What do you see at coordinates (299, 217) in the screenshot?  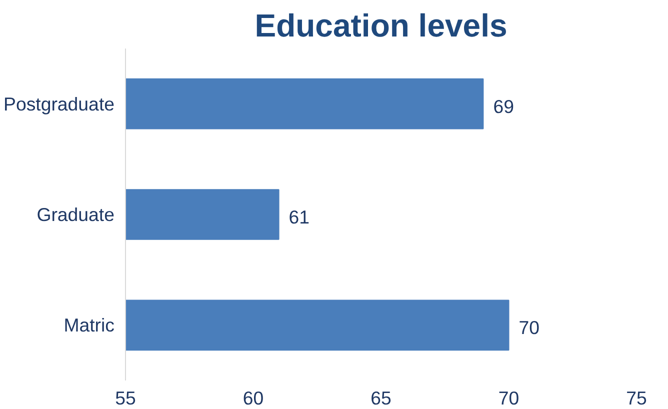 I see `data-label: 61` at bounding box center [299, 217].